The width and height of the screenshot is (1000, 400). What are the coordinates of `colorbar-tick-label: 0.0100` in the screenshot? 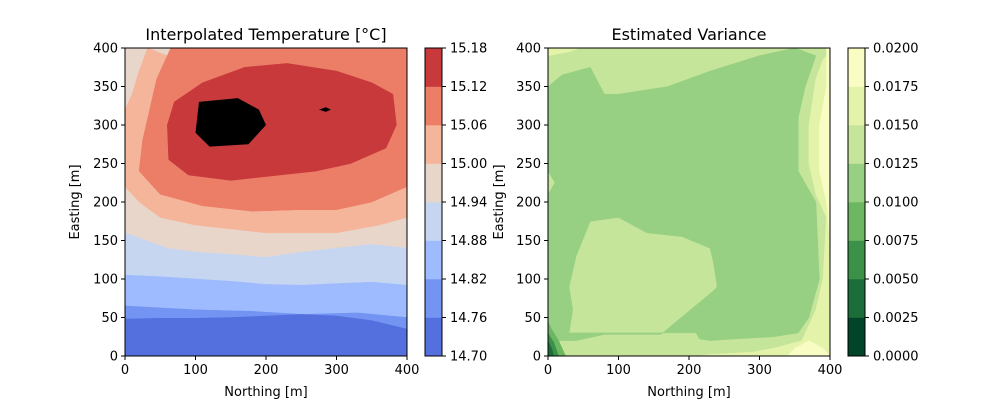 It's located at (896, 203).